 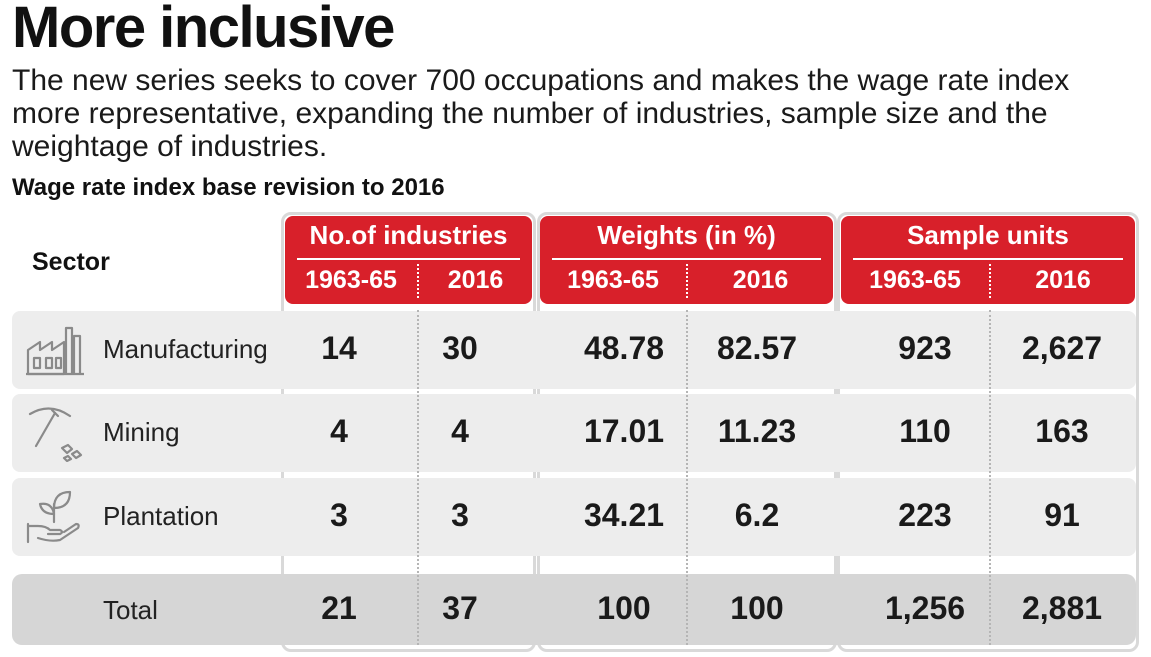 I want to click on cell-plantation: 91, so click(x=1062, y=515).